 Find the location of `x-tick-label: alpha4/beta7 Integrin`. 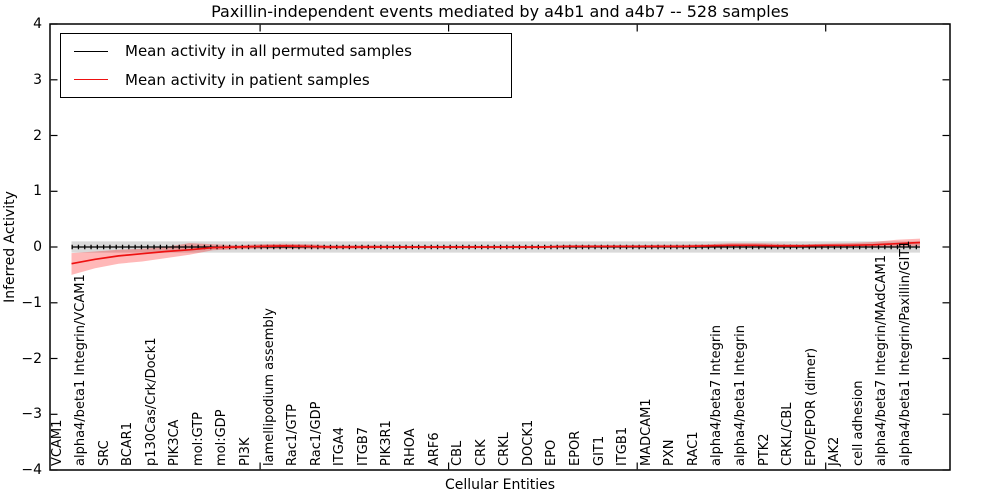

x-tick-label: alpha4/beta7 Integrin is located at coordinates (717, 395).